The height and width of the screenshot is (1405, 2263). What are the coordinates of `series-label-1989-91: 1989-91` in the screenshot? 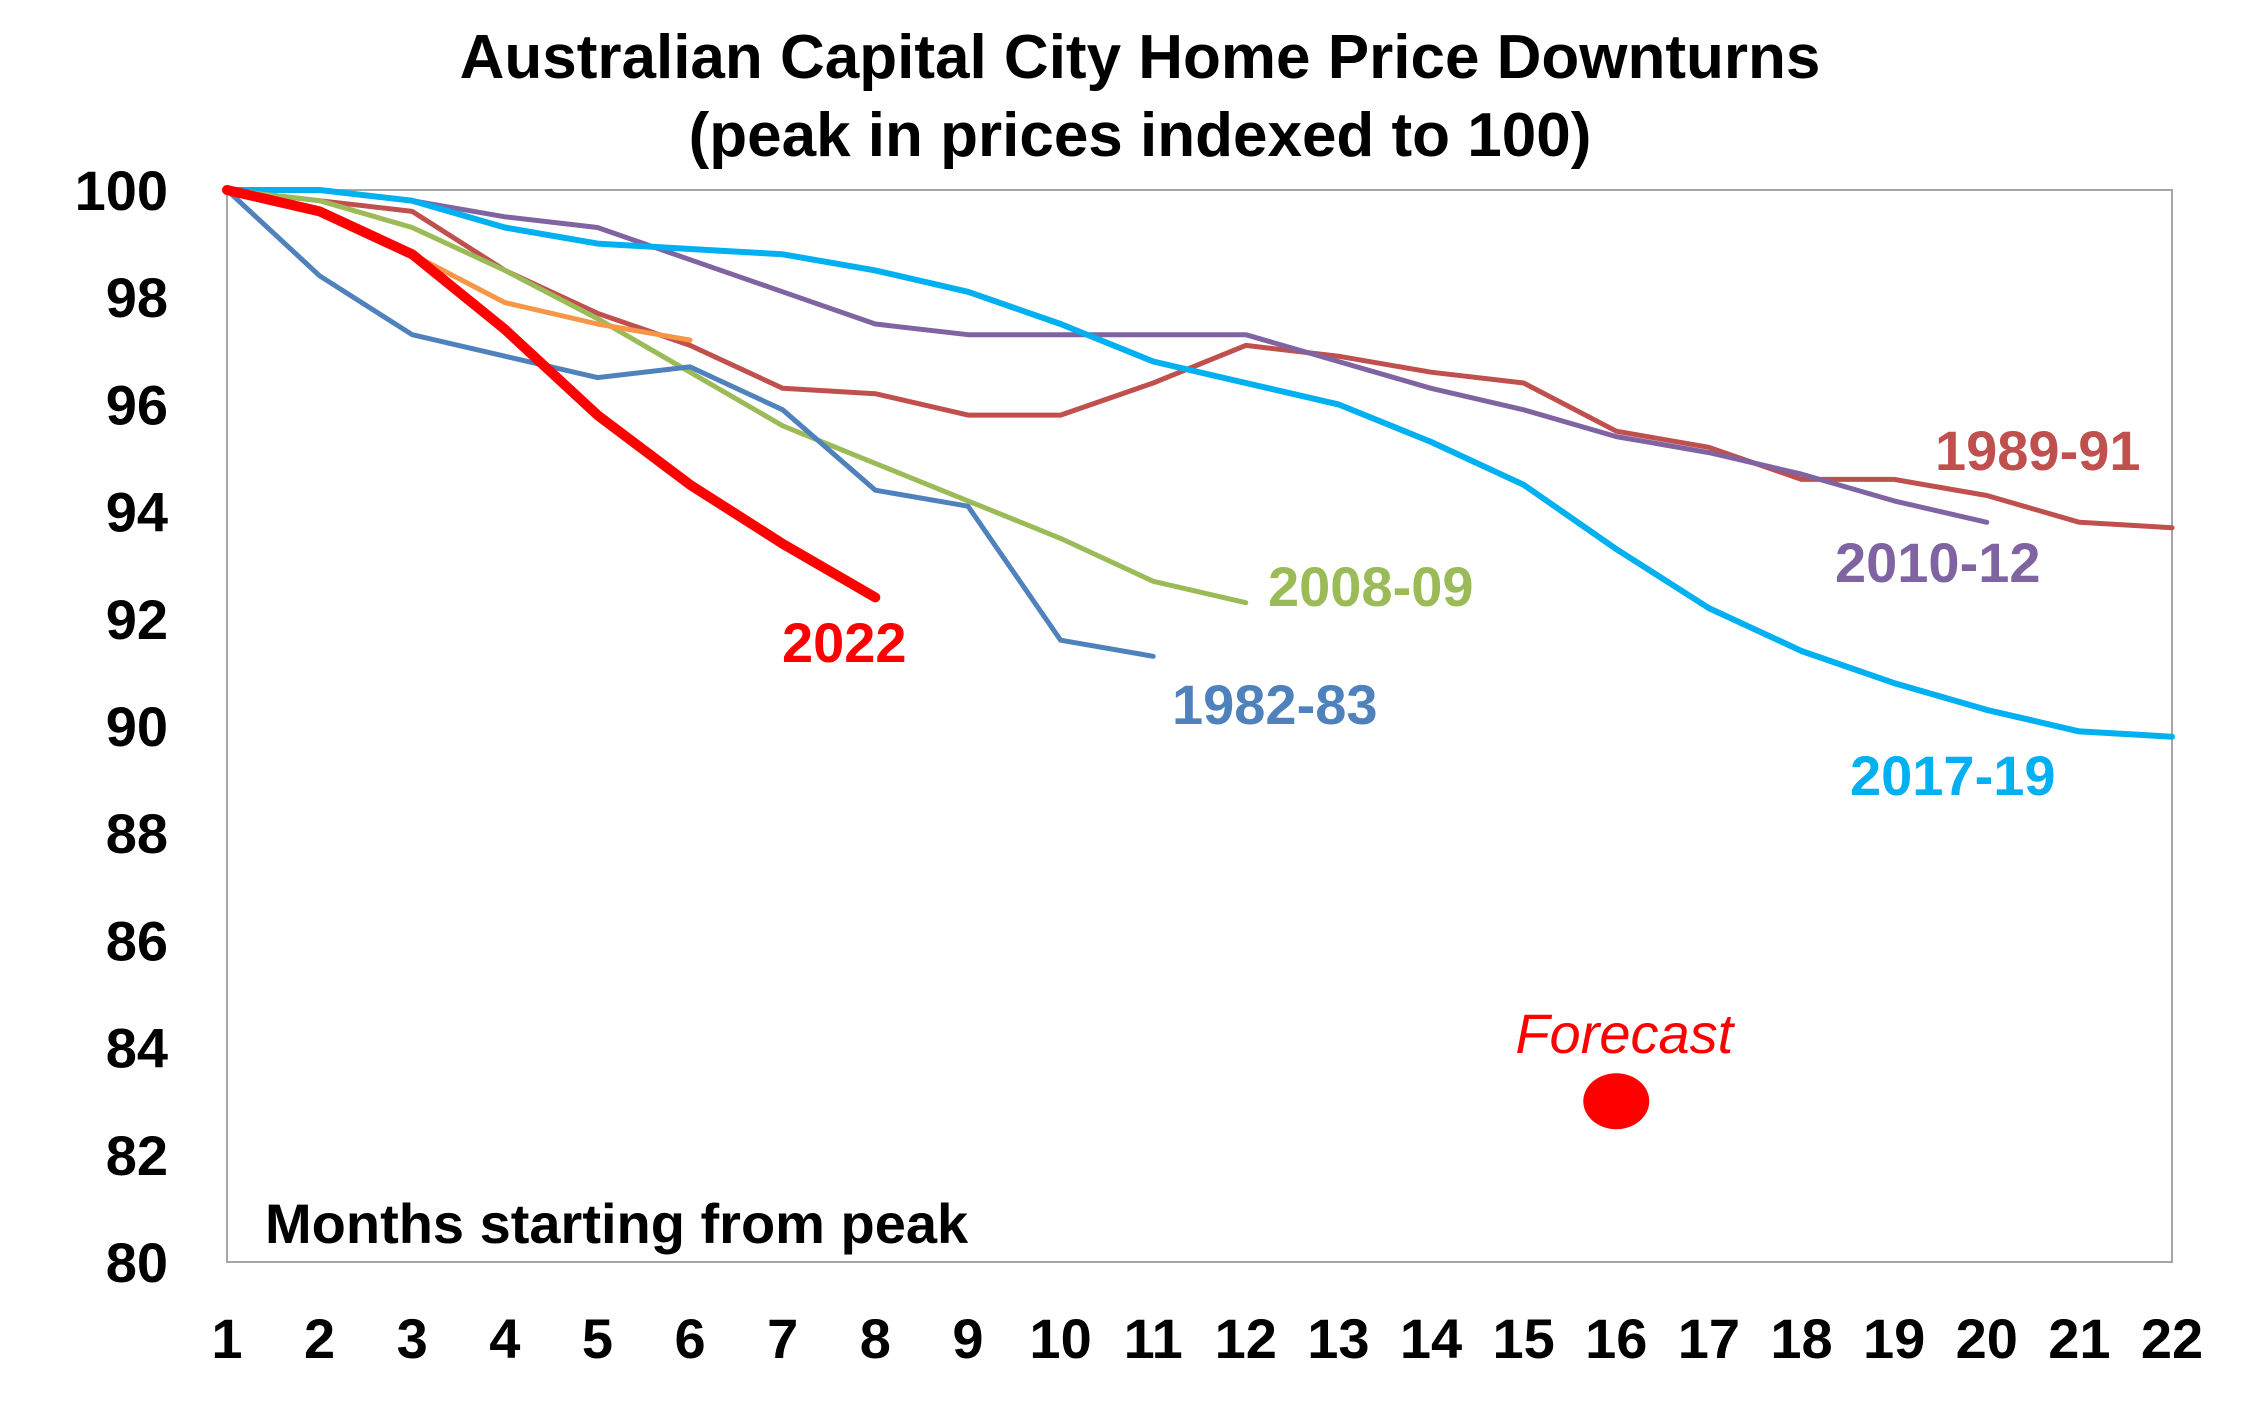 It's located at (2038, 450).